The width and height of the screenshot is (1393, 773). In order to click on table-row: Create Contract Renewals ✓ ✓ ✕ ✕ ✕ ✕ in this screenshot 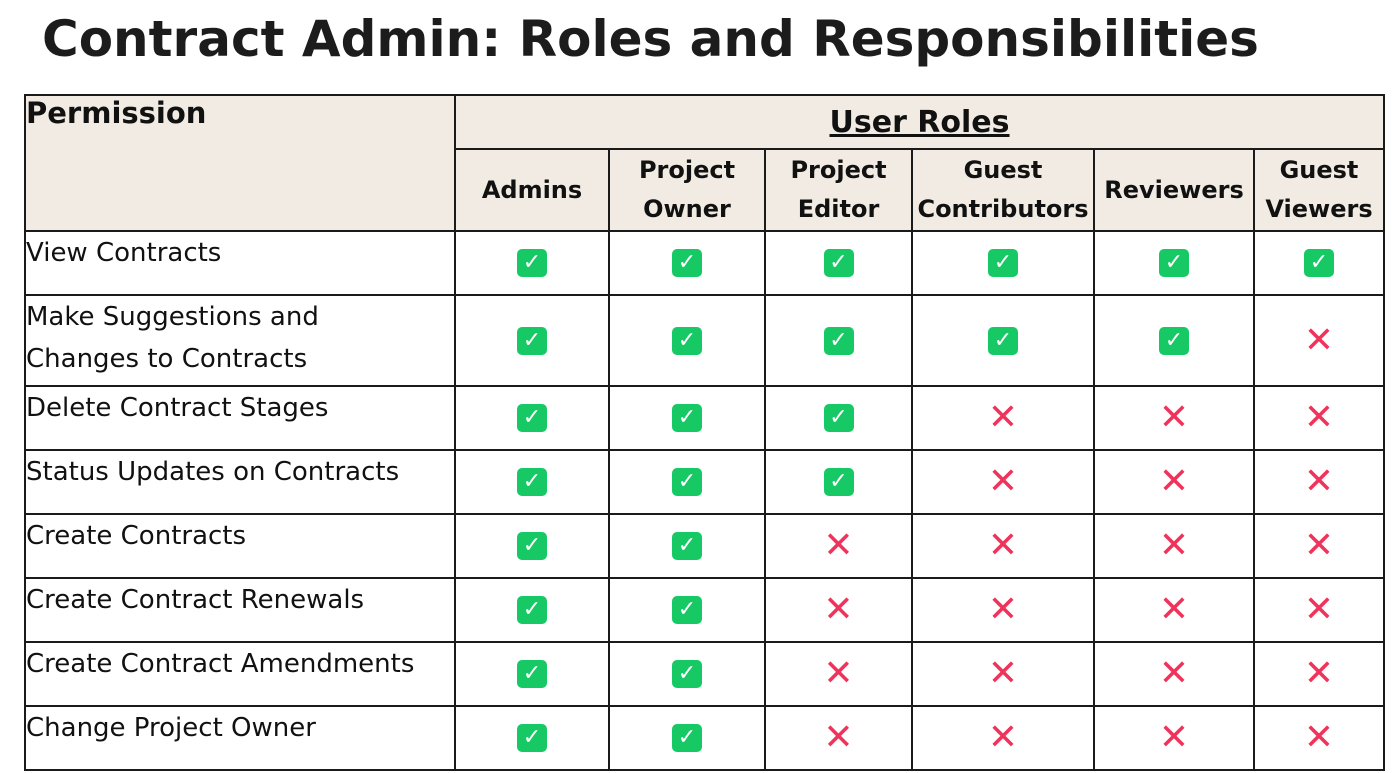, I will do `click(704, 610)`.